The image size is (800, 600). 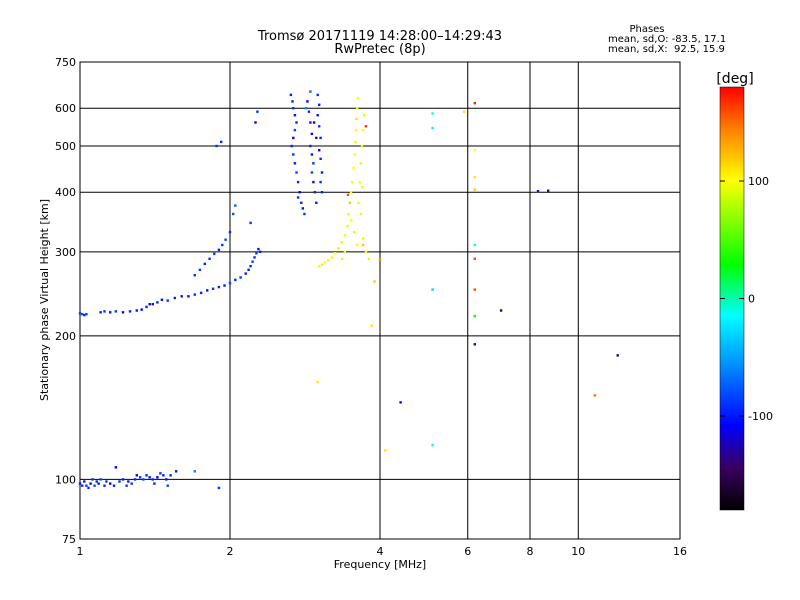 I want to click on colorbar-tick-label: 0, so click(x=751, y=299).